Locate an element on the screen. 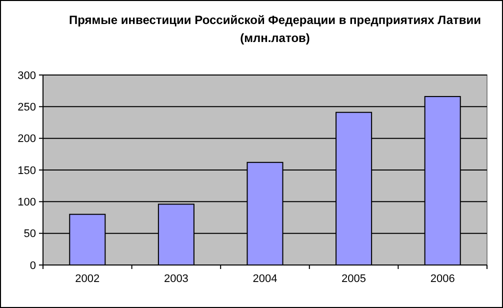 The height and width of the screenshot is (308, 503). x-tick-label: 2005 is located at coordinates (354, 279).